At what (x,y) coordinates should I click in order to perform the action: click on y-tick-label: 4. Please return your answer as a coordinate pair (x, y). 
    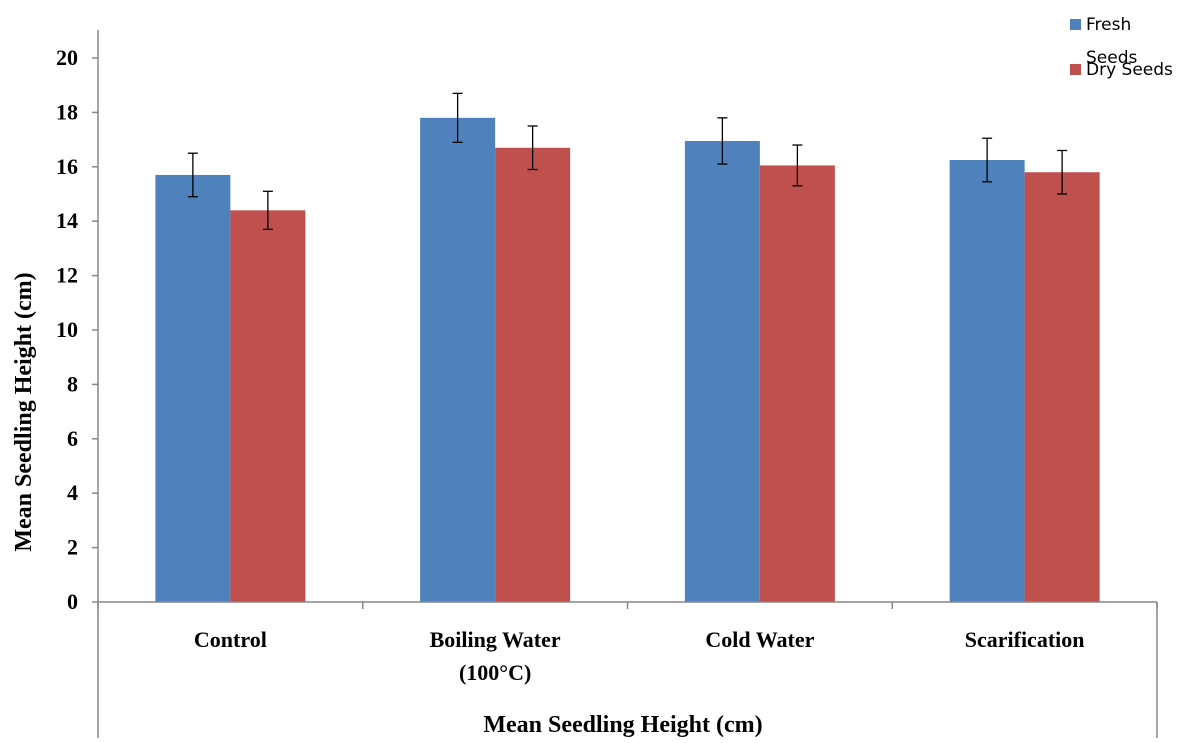
    Looking at the image, I should click on (72, 492).